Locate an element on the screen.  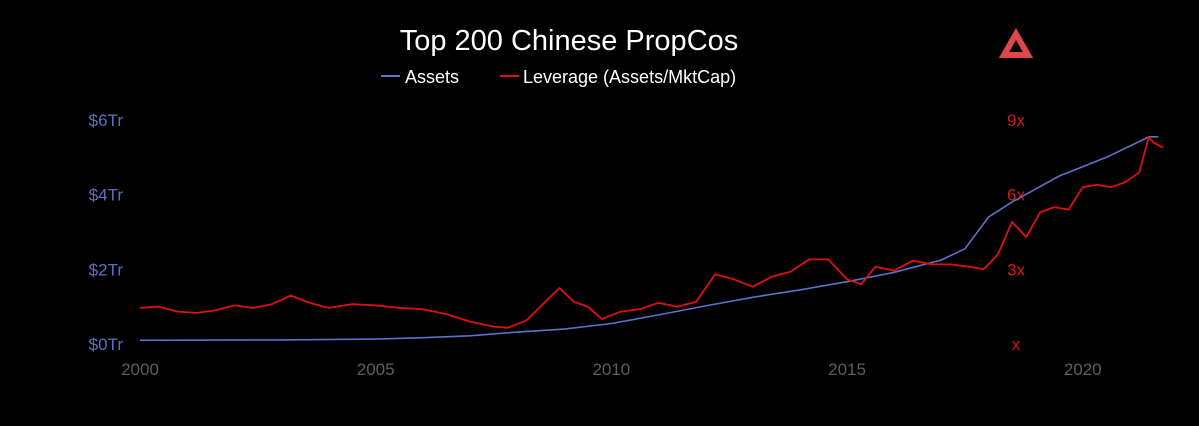
left-axis-tick-label: $2Tr is located at coordinates (106, 269).